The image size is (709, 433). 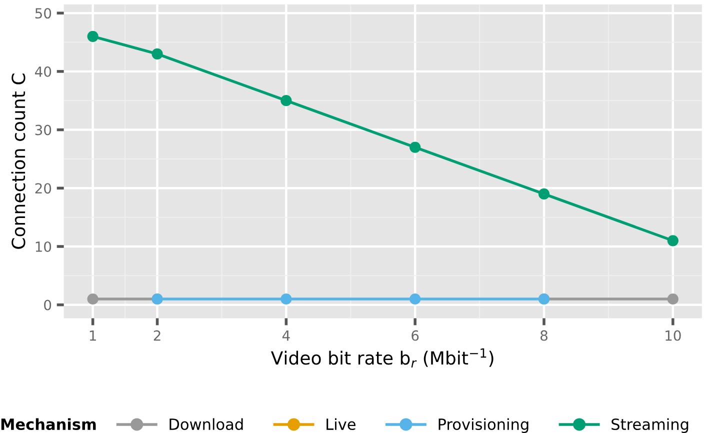 What do you see at coordinates (43, 71) in the screenshot?
I see `y-tick-label: 40` at bounding box center [43, 71].